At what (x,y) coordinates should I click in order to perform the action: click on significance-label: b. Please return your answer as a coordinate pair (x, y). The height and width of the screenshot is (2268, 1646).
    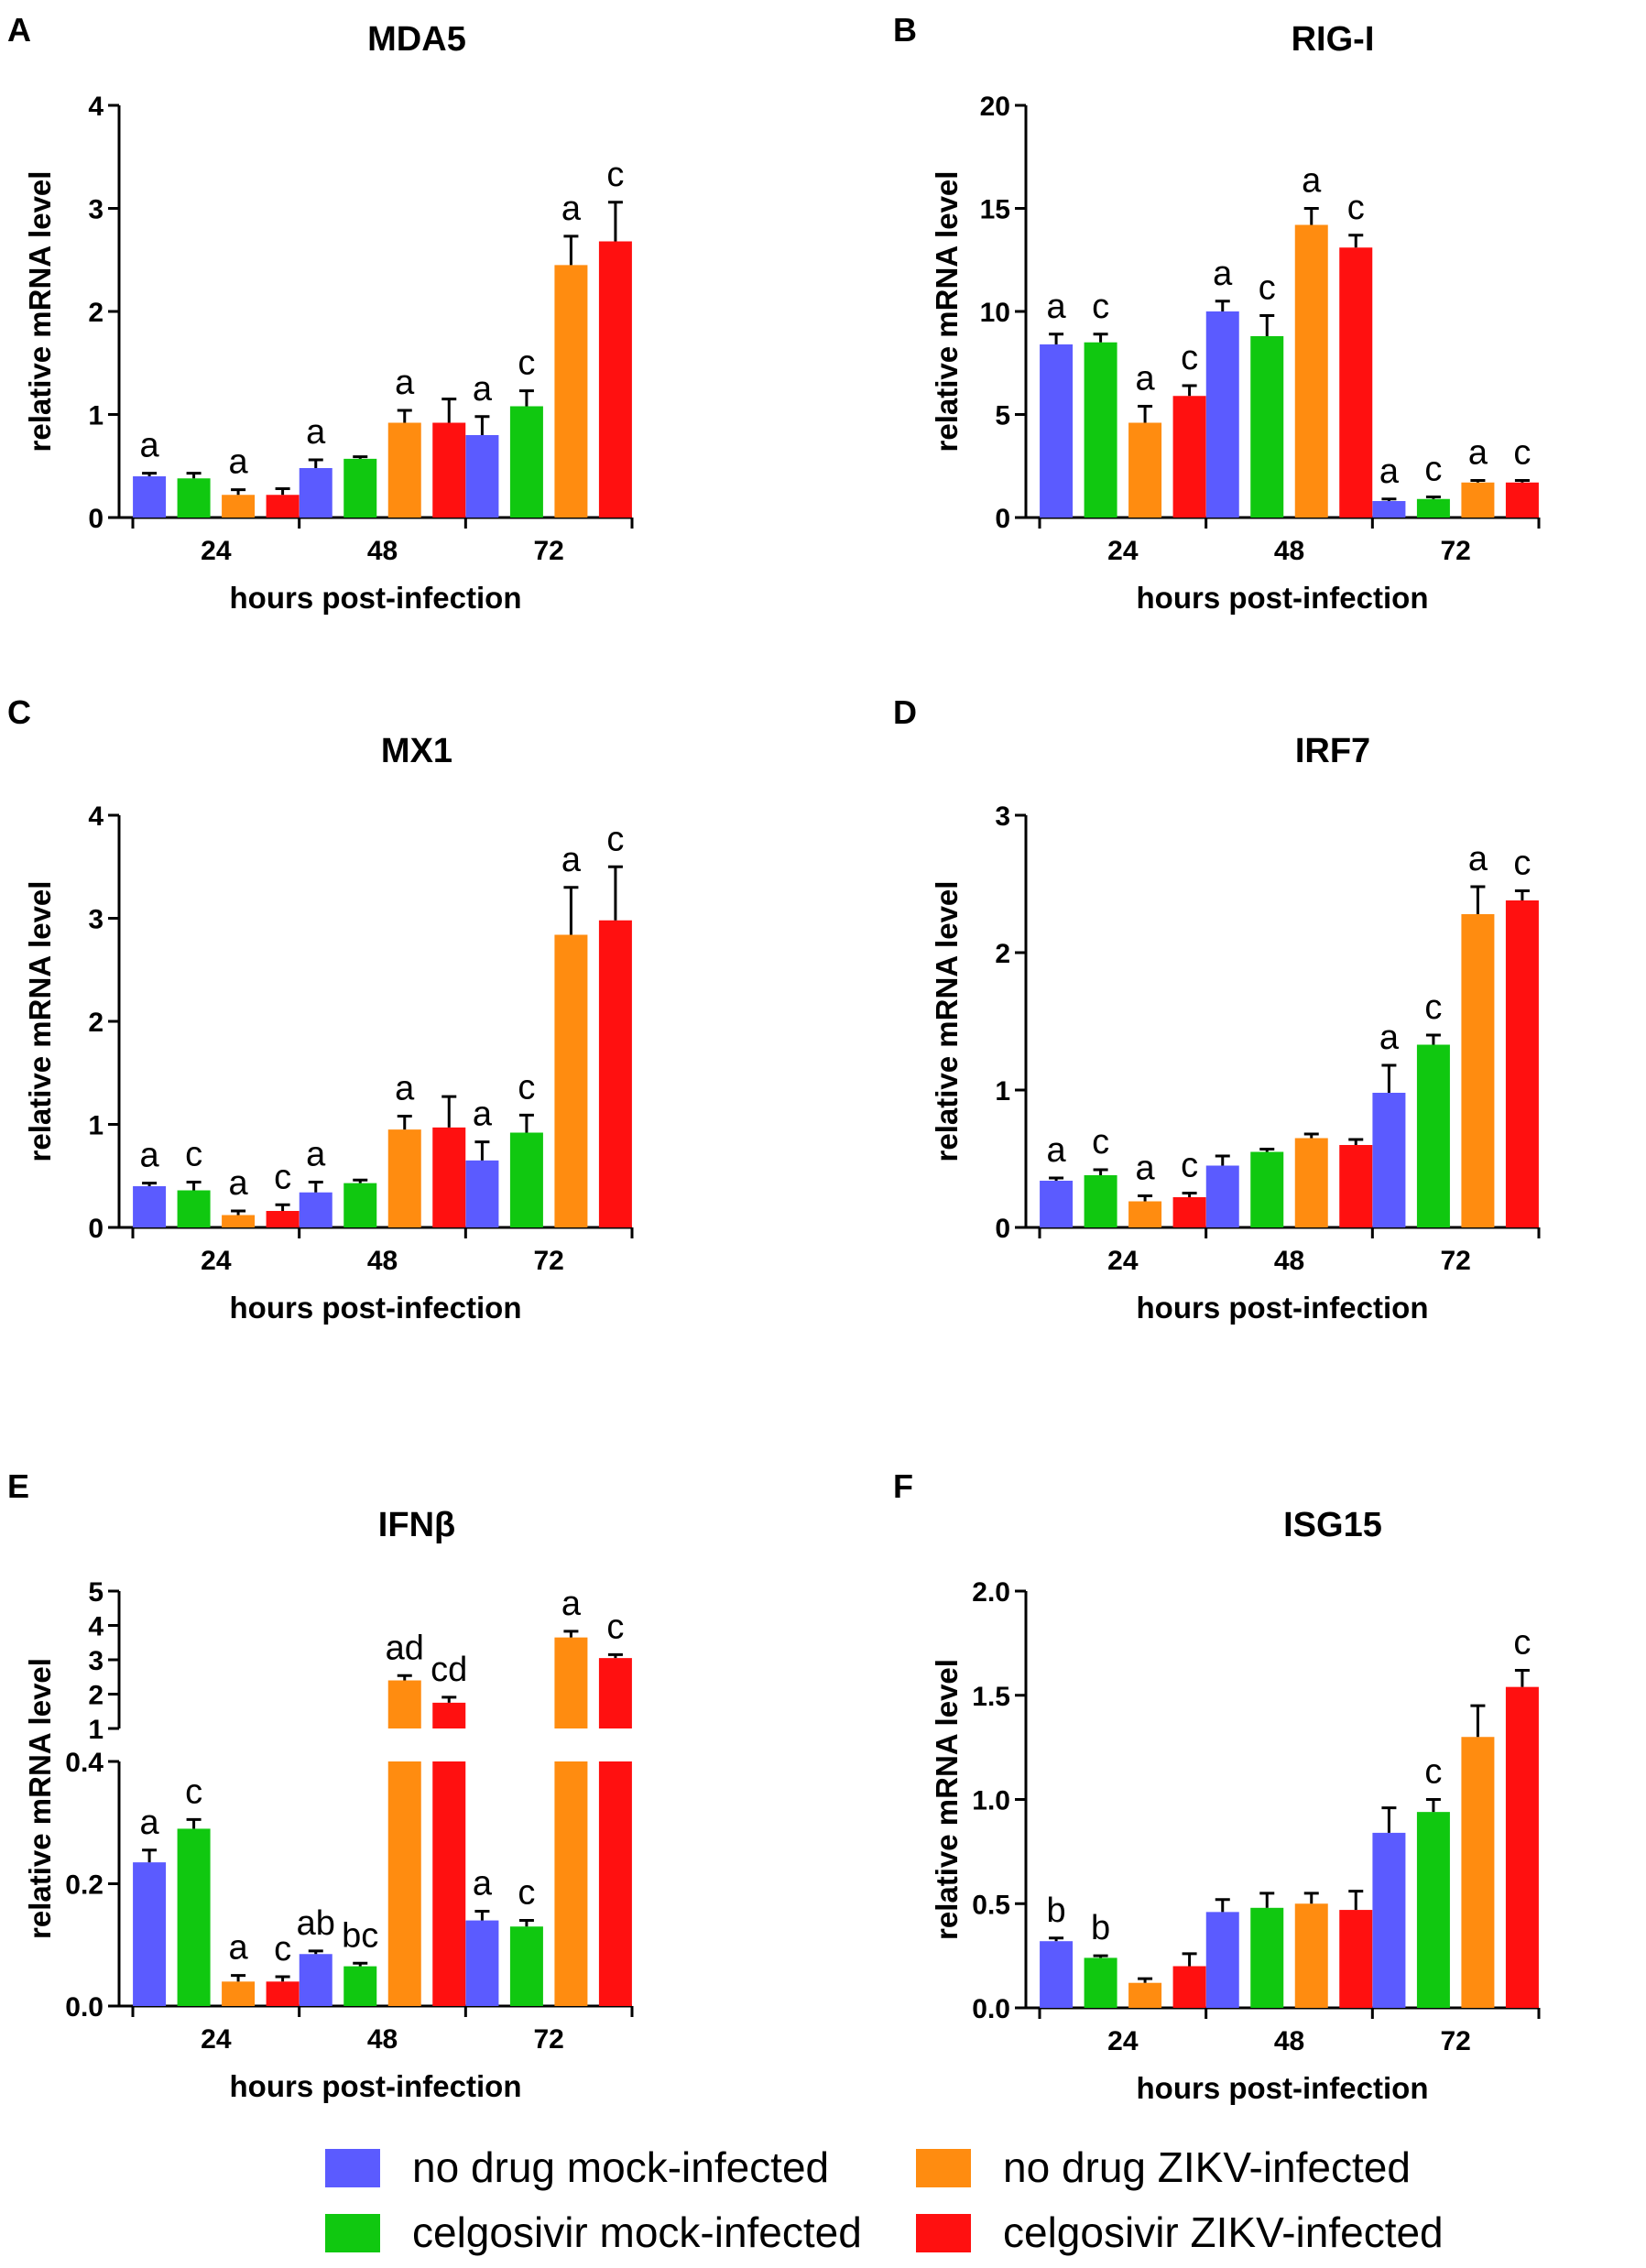
    Looking at the image, I should click on (1100, 1928).